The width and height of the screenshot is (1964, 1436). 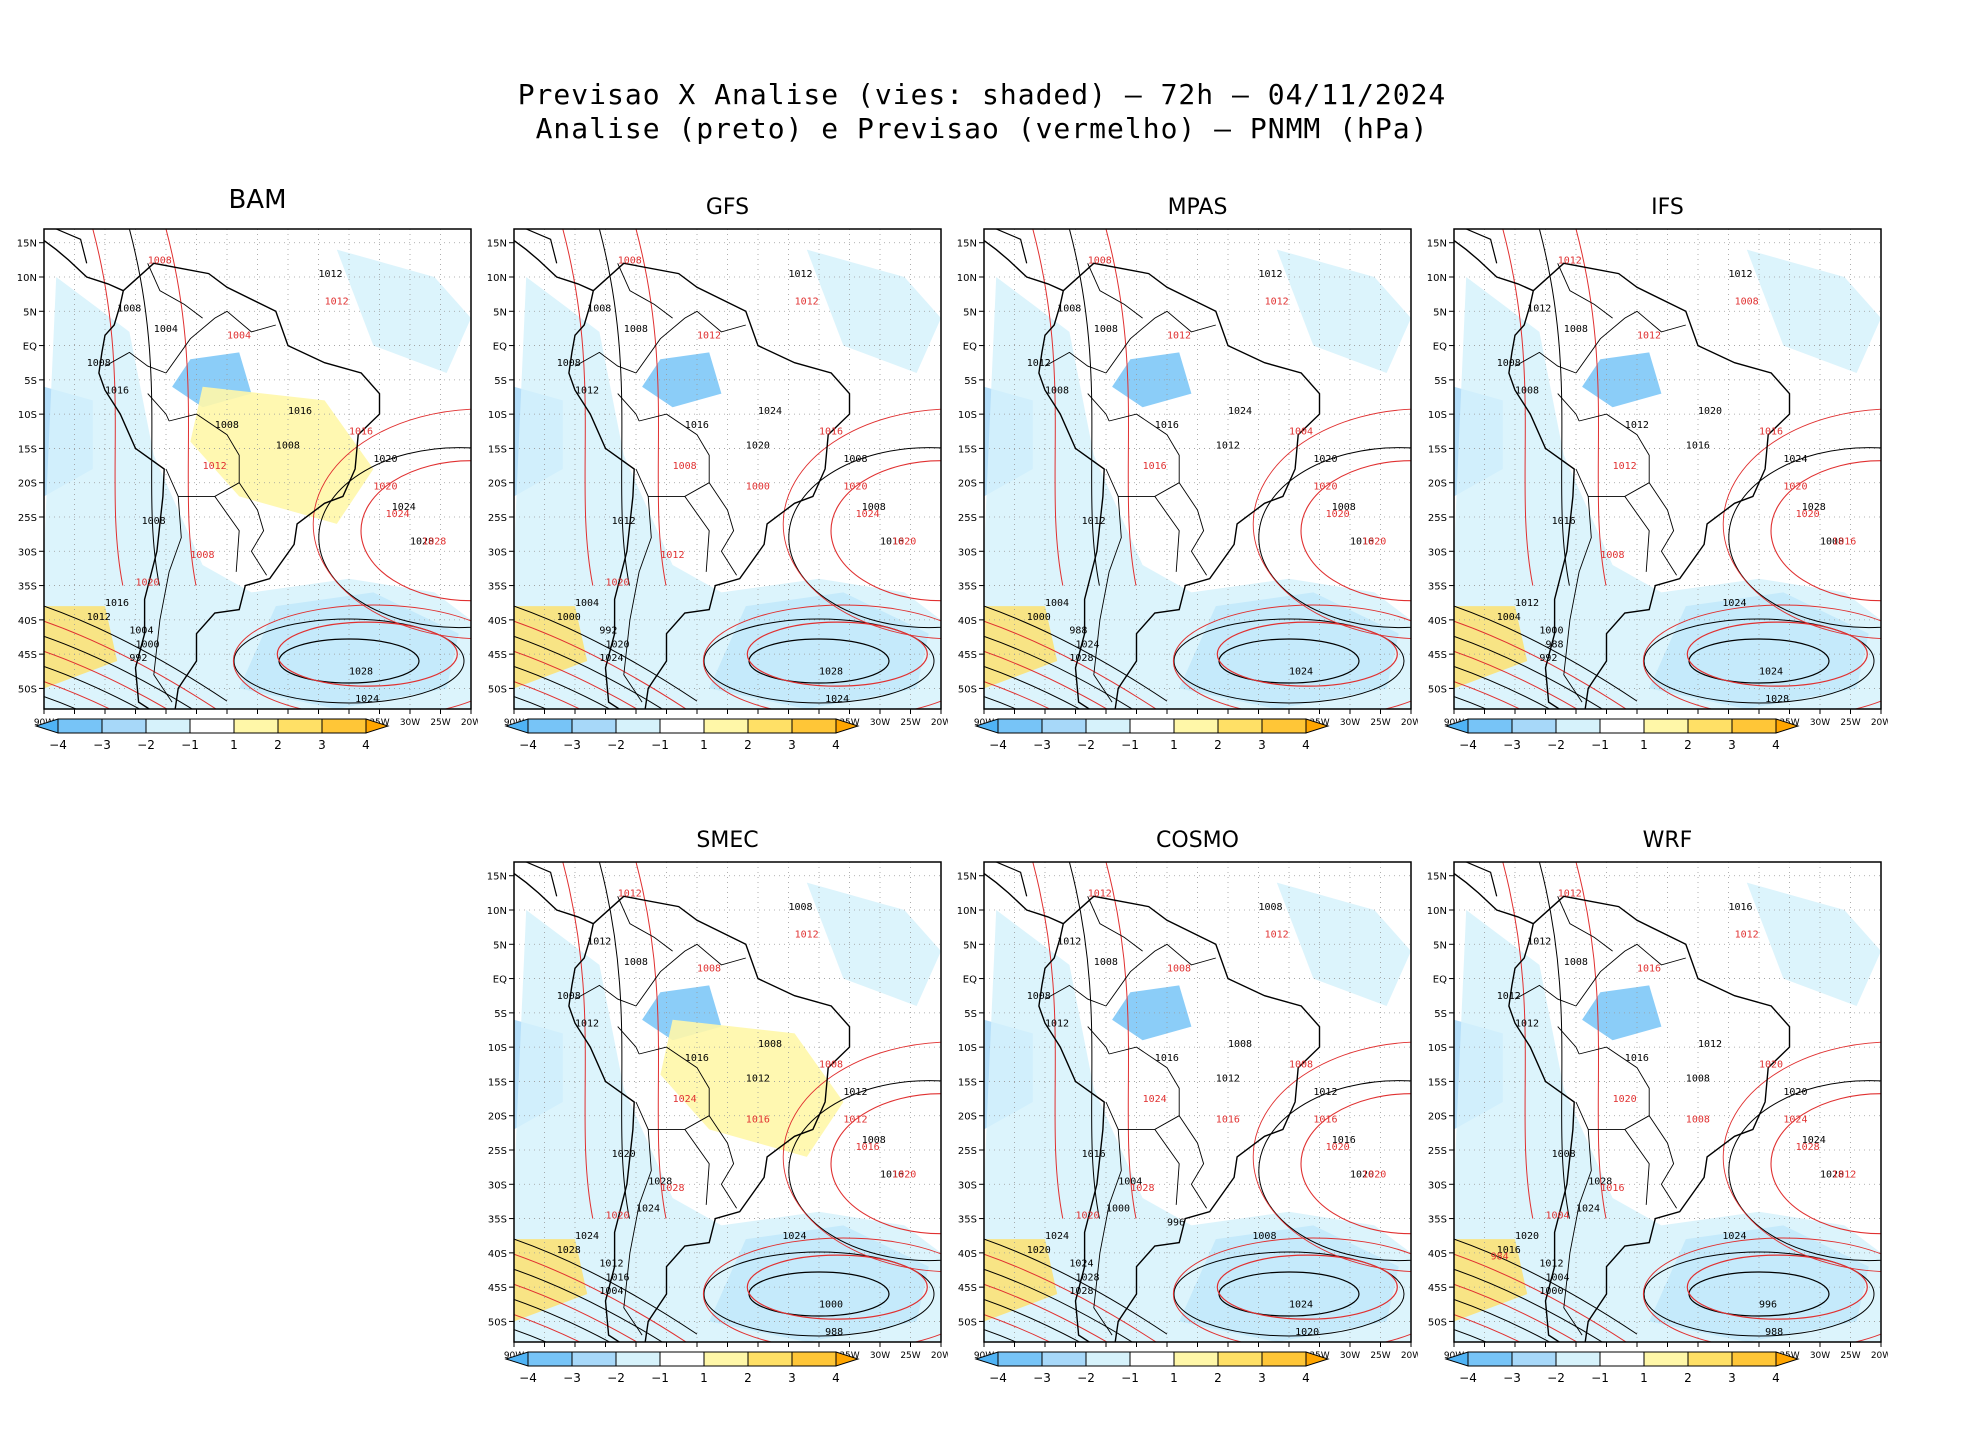 What do you see at coordinates (1042, 745) in the screenshot?
I see `colorbar-label: −3` at bounding box center [1042, 745].